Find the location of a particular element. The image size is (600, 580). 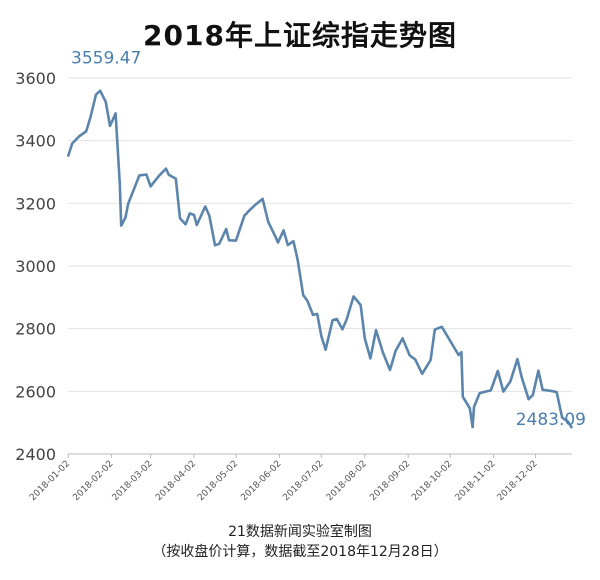

x-tick-label: 2018-05-02 is located at coordinates (218, 481).